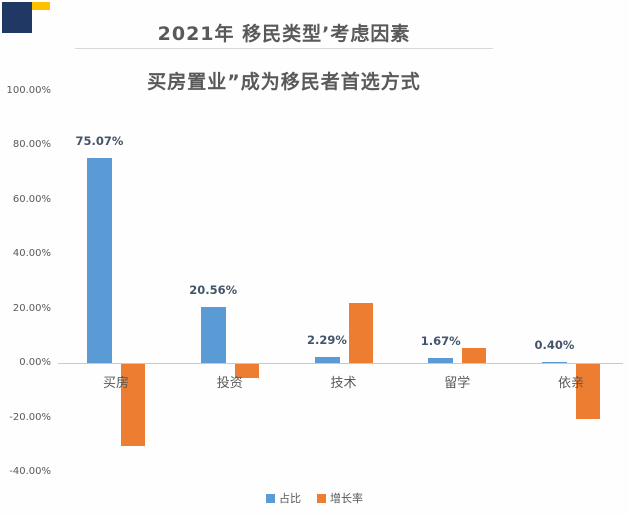 This screenshot has width=629, height=516. I want to click on data-label-0: 75.07%, so click(99, 141).